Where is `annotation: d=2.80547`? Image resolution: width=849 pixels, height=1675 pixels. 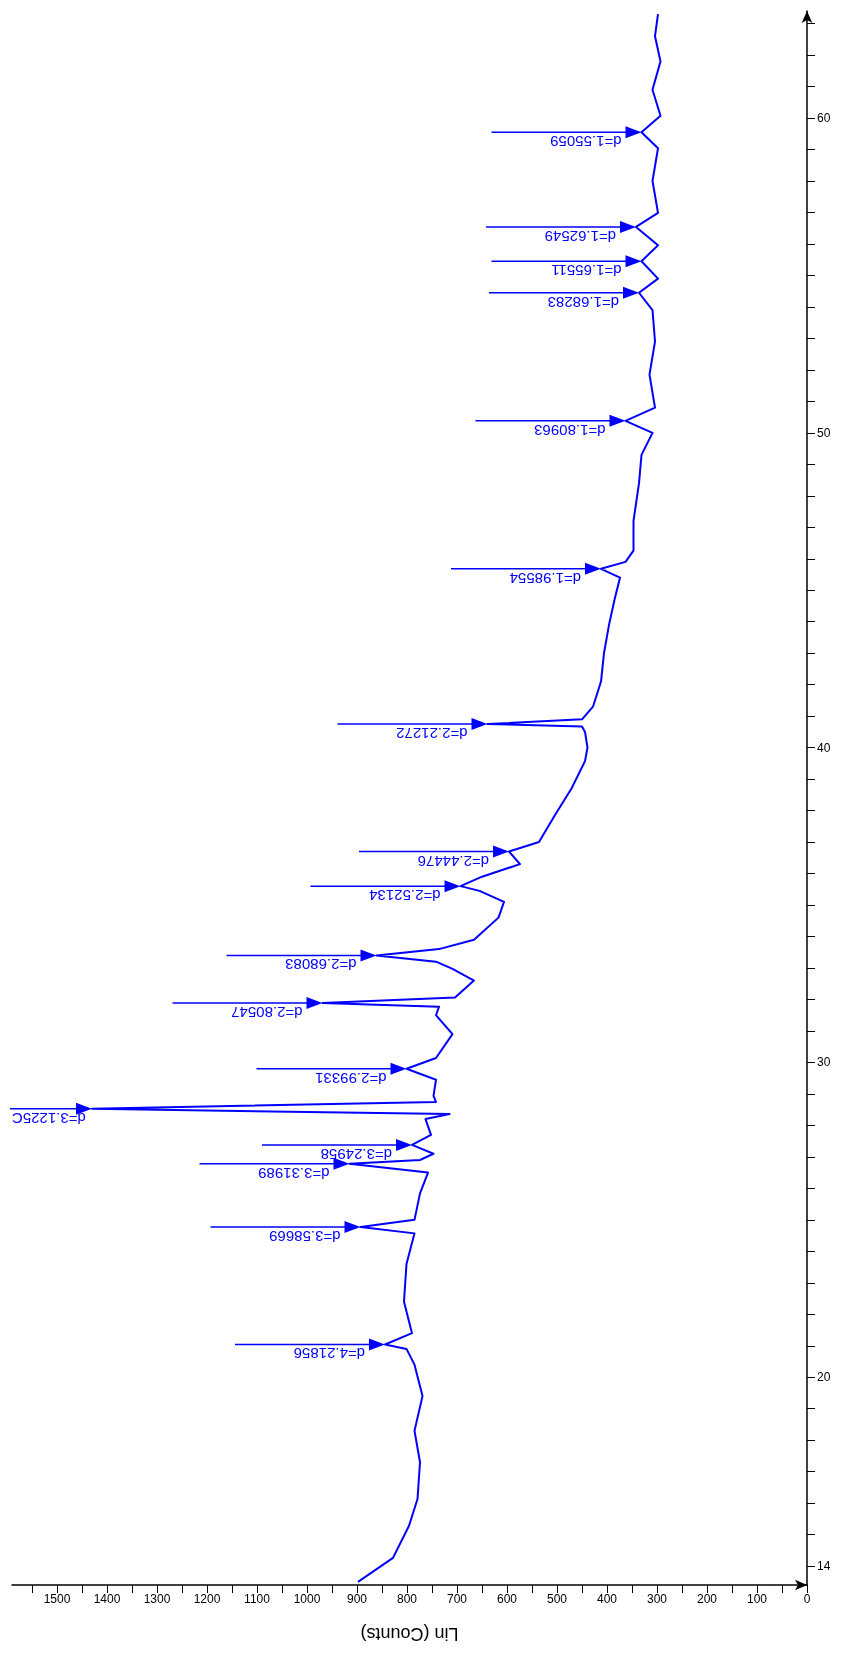
annotation: d=2.80547 is located at coordinates (267, 1012).